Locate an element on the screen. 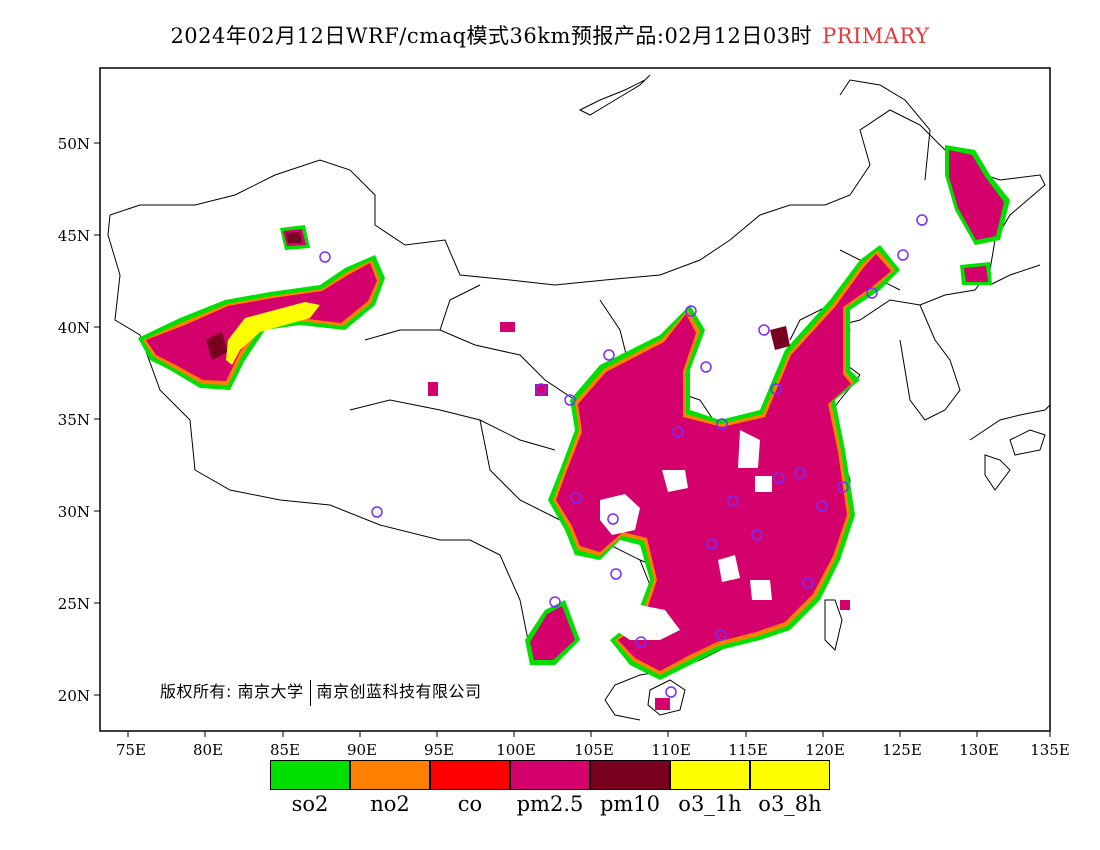 The image size is (1100, 850). pollutant-legend is located at coordinates (550, 776).